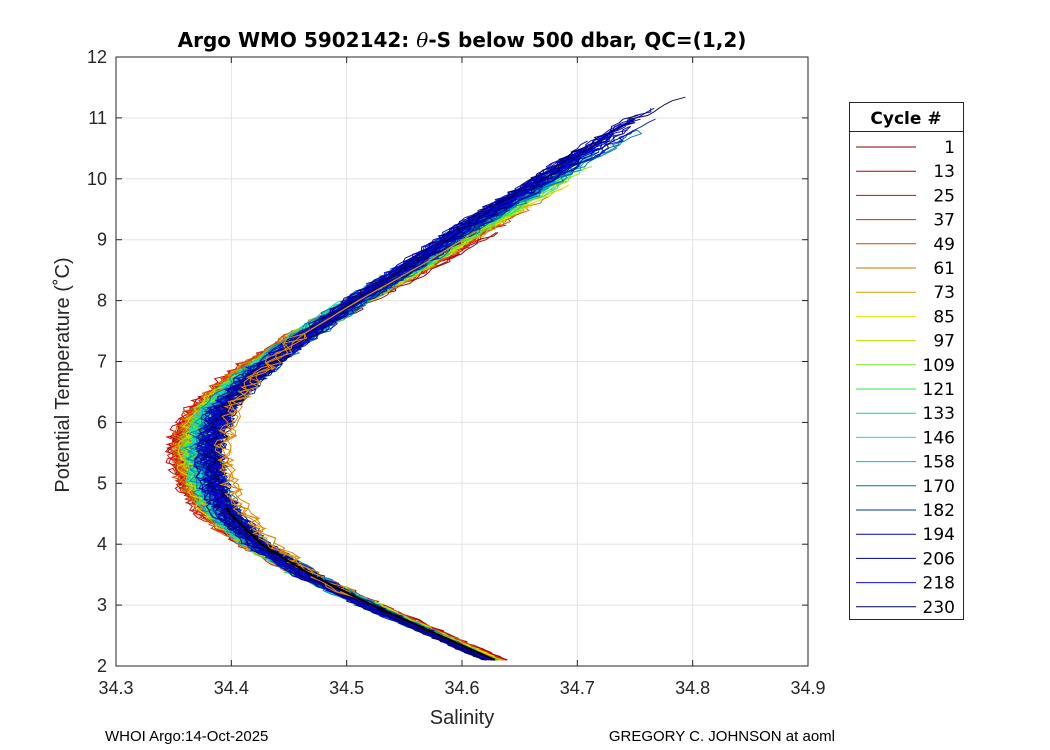 The image size is (1050, 750). Describe the element at coordinates (944, 269) in the screenshot. I see `legend-label: 61` at that location.